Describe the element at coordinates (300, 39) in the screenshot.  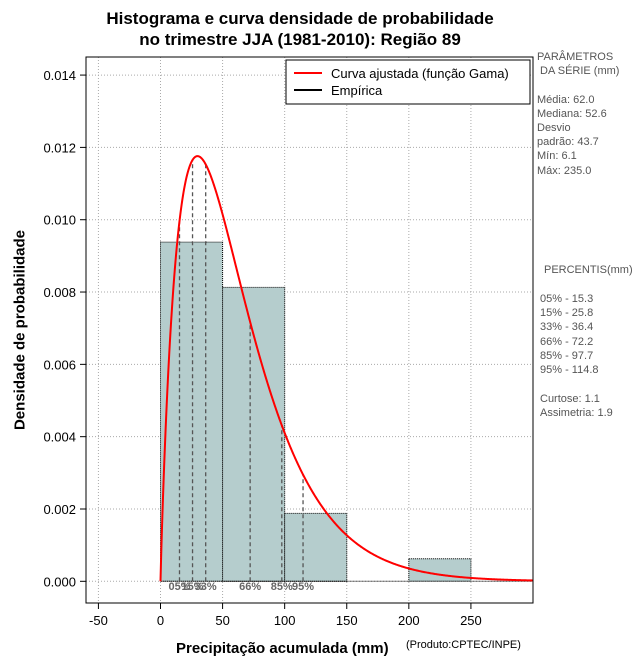
I see `chart-title-line-2: no trimestre JJA (1981-2010): Região 89` at that location.